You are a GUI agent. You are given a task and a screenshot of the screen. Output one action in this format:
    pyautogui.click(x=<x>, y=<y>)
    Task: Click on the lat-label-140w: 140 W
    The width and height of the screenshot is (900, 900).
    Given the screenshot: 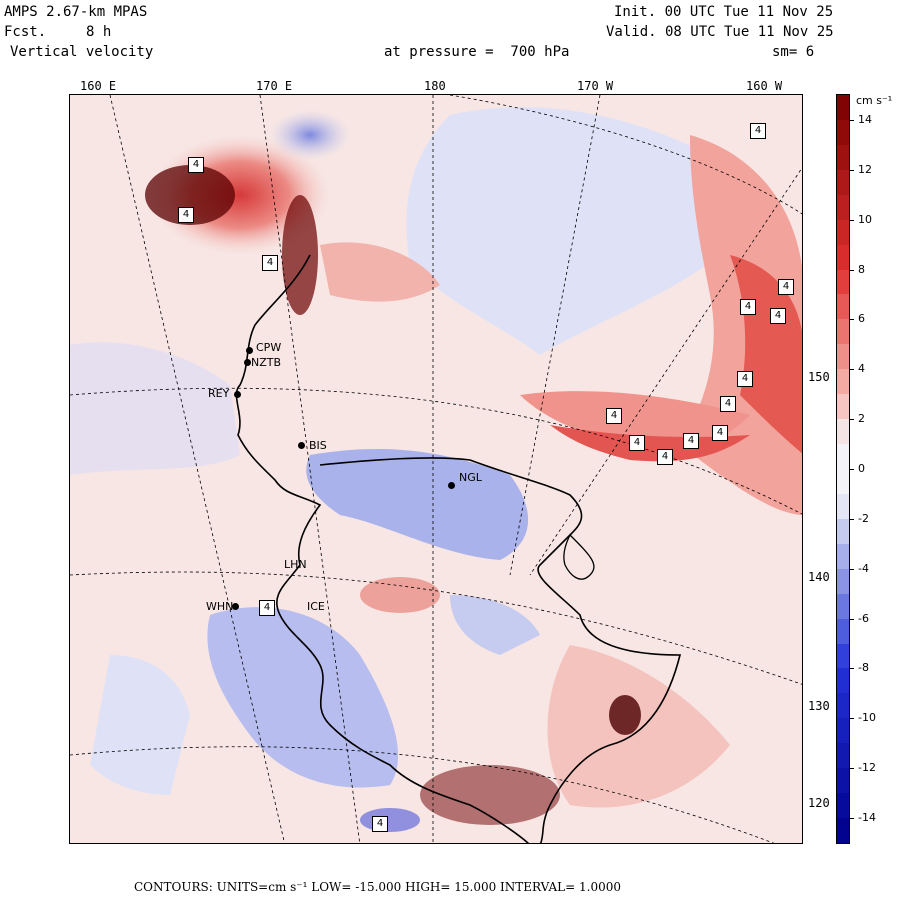 What is the action you would take?
    pyautogui.click(x=826, y=577)
    